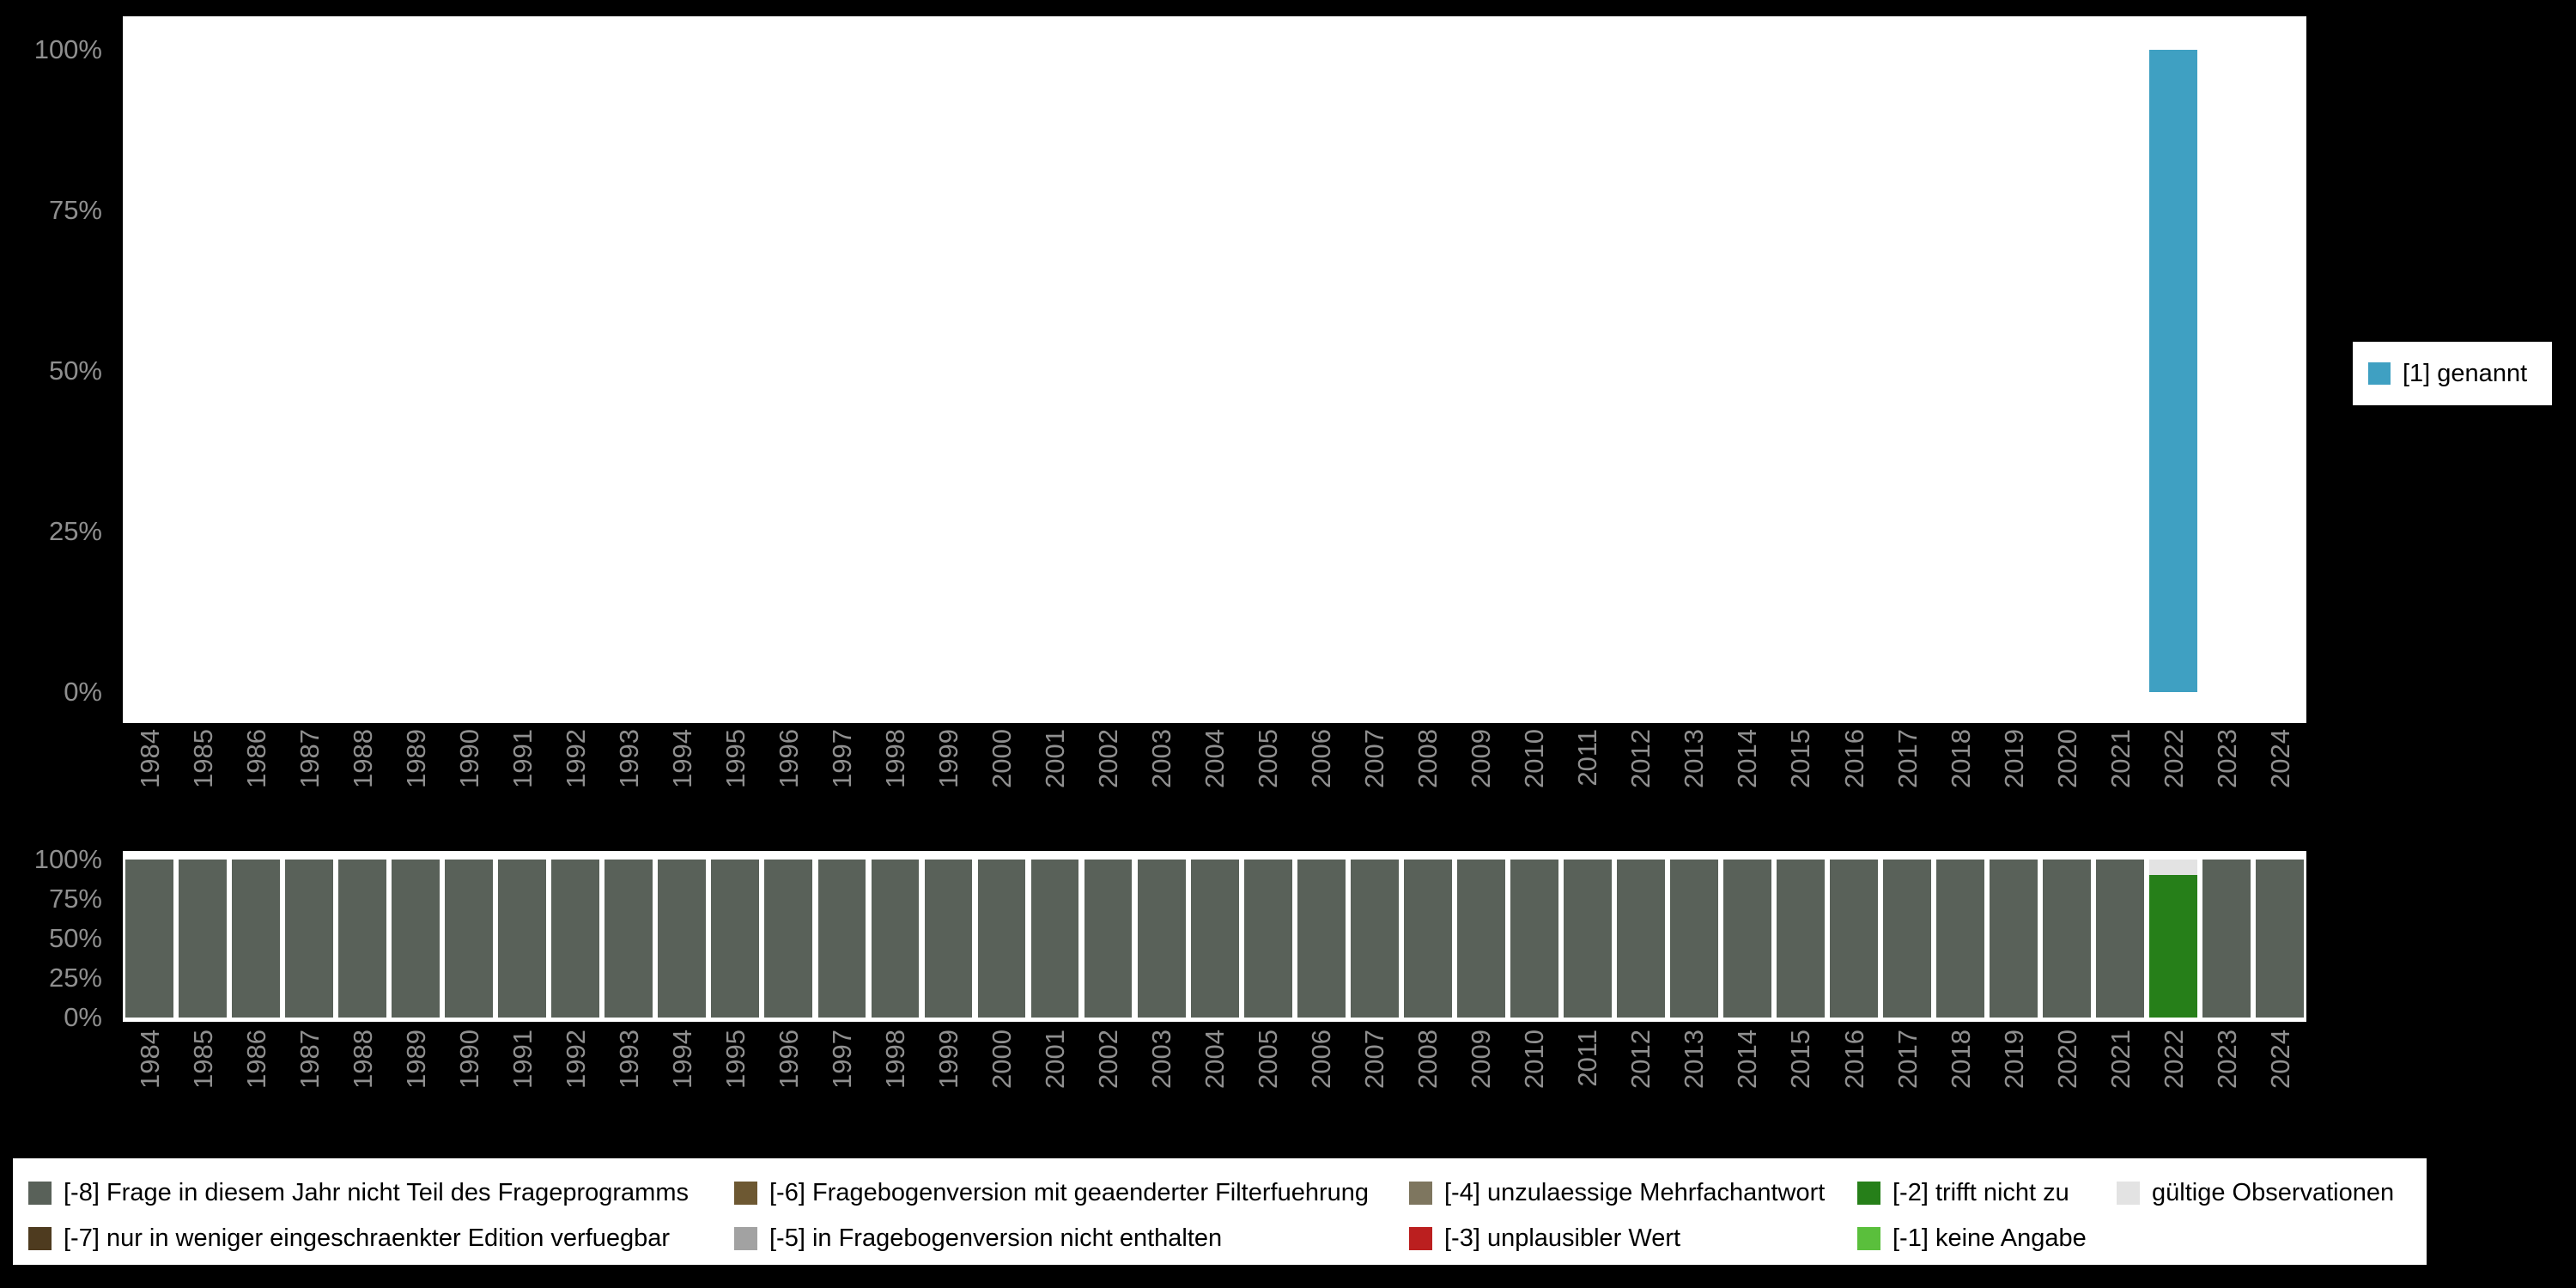 Image resolution: width=2576 pixels, height=1288 pixels. I want to click on x-tick-label: 1984, so click(149, 759).